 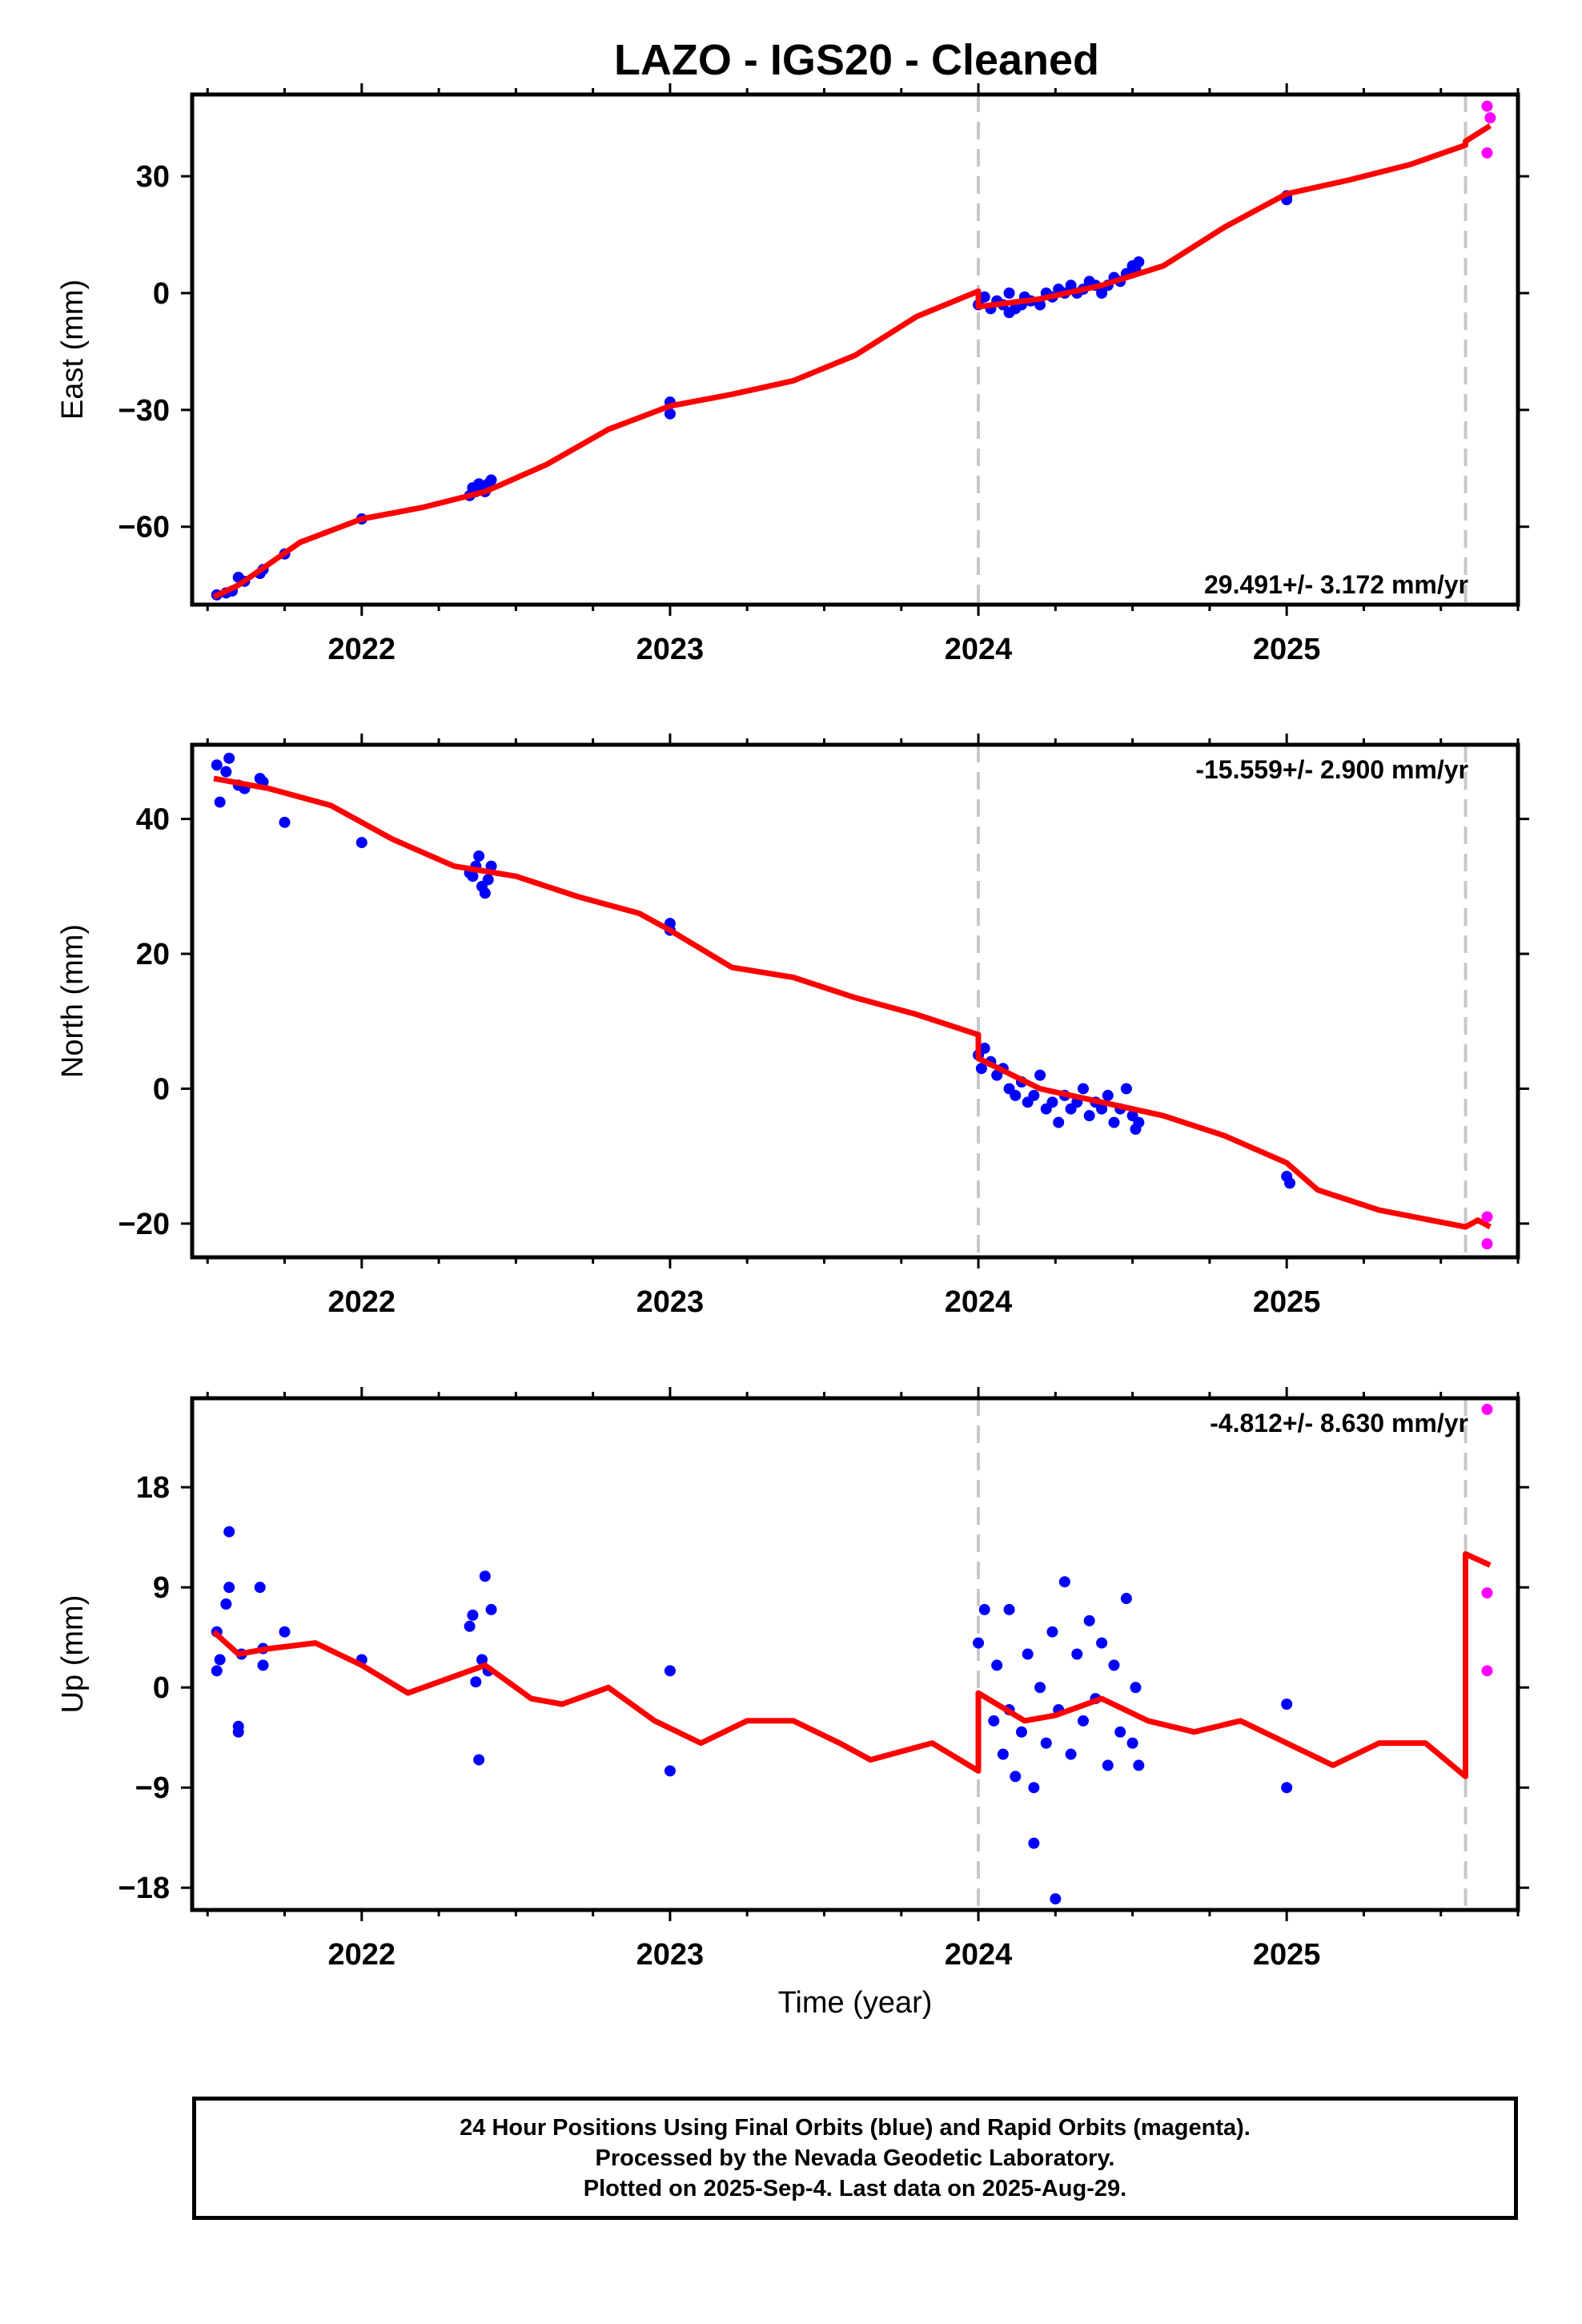 What do you see at coordinates (73, 349) in the screenshot?
I see `y-axis-label: East (mm)` at bounding box center [73, 349].